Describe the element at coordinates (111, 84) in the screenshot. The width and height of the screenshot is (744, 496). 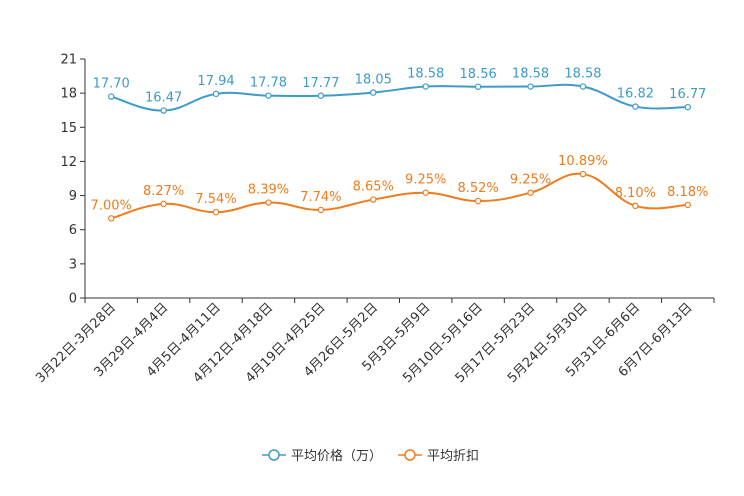
I see `data-label: 17.70` at that location.